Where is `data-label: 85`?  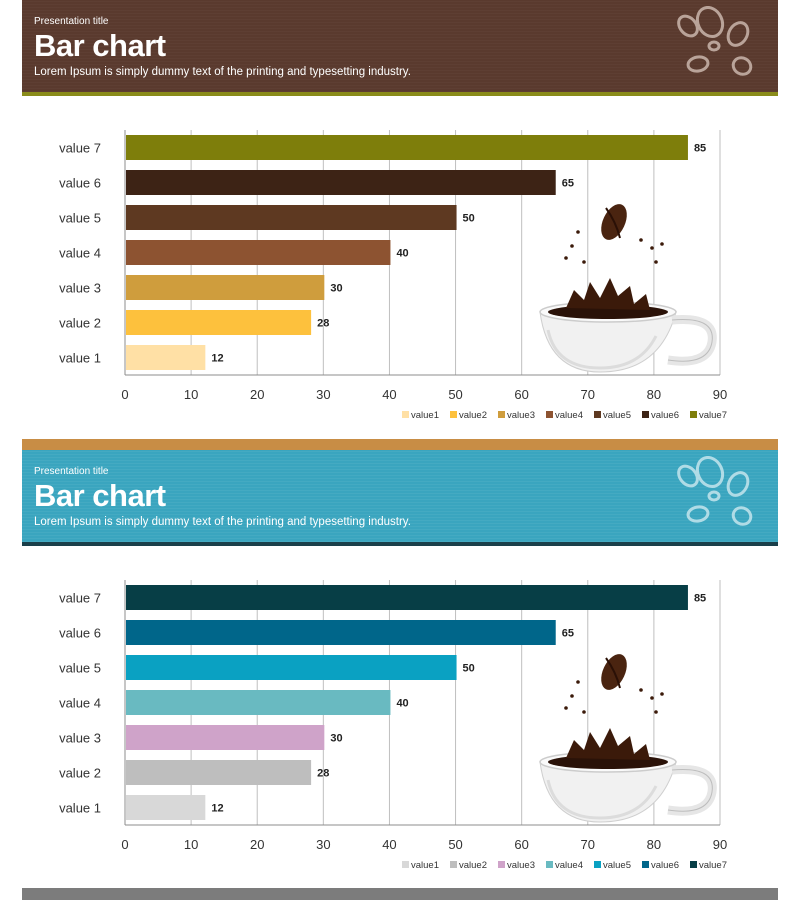
data-label: 85 is located at coordinates (700, 149).